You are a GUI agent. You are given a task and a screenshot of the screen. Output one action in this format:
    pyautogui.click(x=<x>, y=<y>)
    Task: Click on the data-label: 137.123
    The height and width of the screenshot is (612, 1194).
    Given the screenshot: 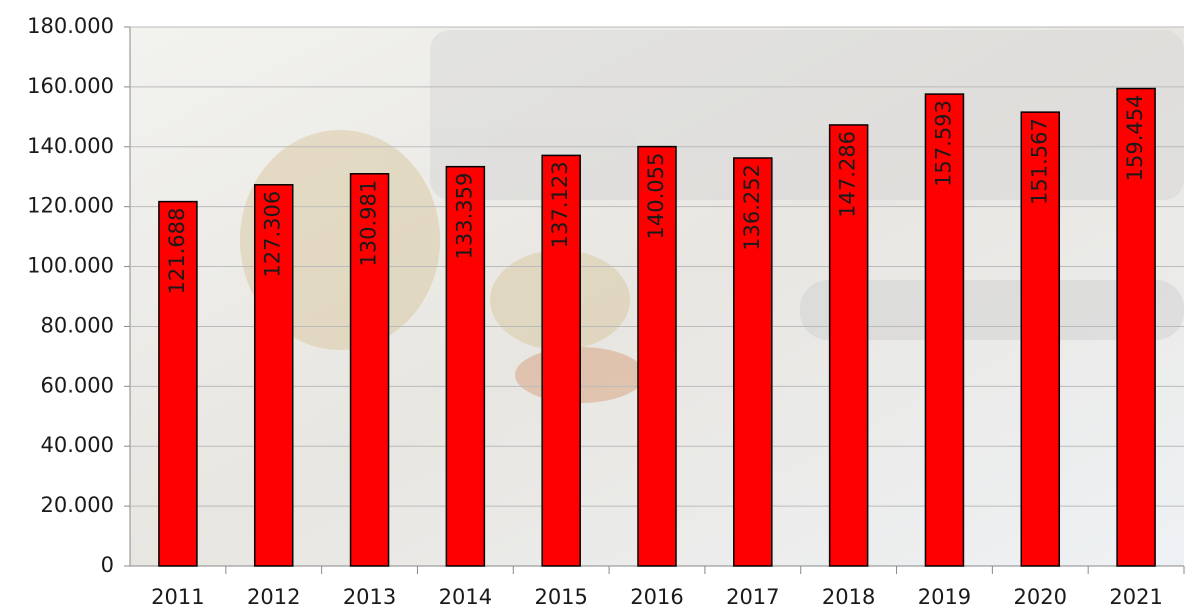 What is the action you would take?
    pyautogui.click(x=560, y=204)
    